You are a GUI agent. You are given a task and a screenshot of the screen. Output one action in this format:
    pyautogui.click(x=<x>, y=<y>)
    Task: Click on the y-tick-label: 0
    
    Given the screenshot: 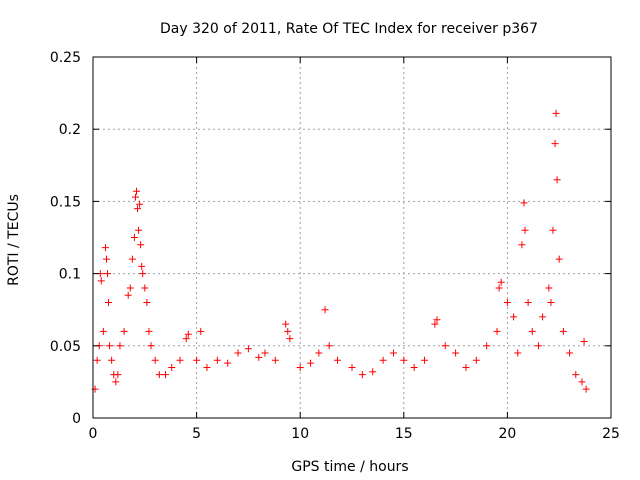 What is the action you would take?
    pyautogui.click(x=76, y=419)
    